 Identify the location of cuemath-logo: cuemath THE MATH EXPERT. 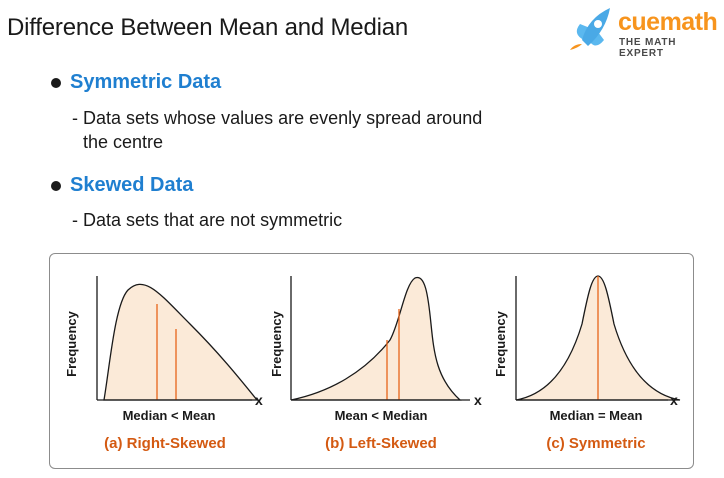
(640, 31).